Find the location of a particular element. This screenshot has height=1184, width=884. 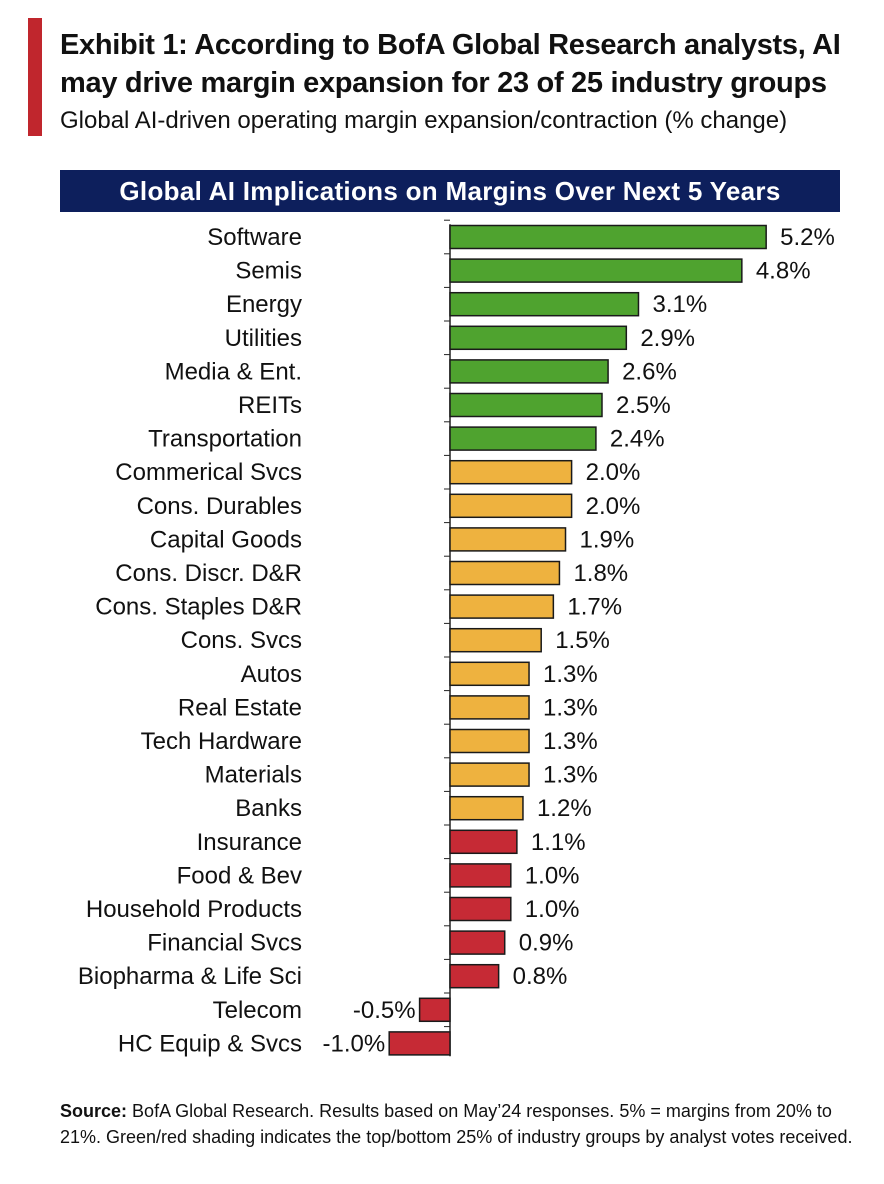

category-label: Insurance is located at coordinates (249, 842).